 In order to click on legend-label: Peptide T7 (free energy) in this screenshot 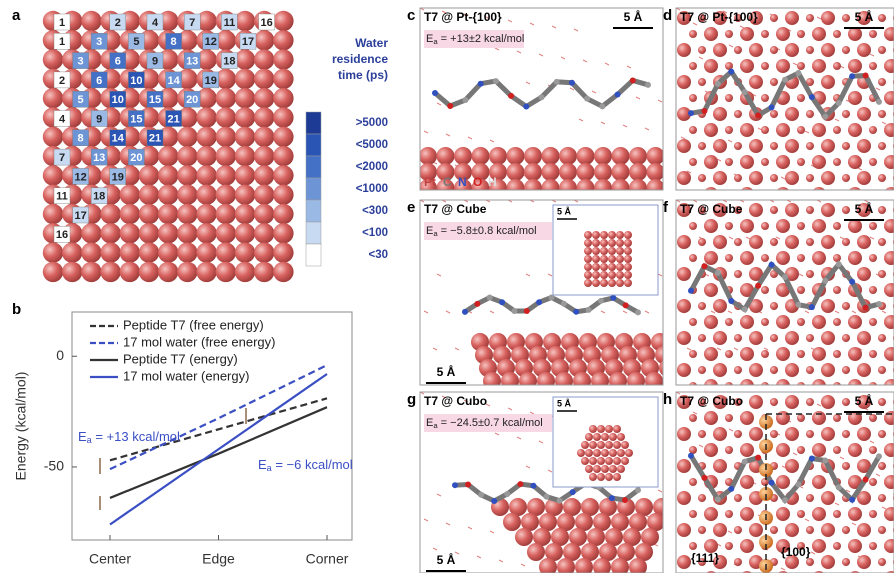, I will do `click(193, 324)`.